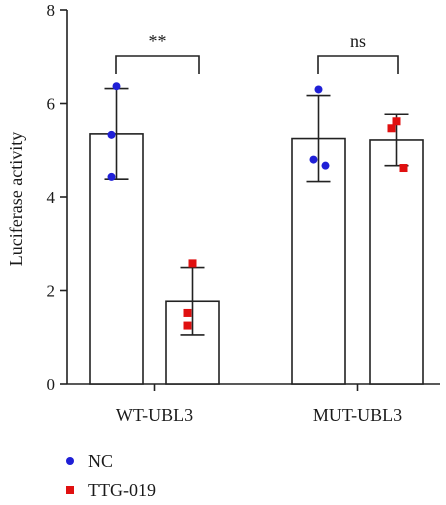 The image size is (446, 505). I want to click on y-tick-label: 6, so click(51, 104).